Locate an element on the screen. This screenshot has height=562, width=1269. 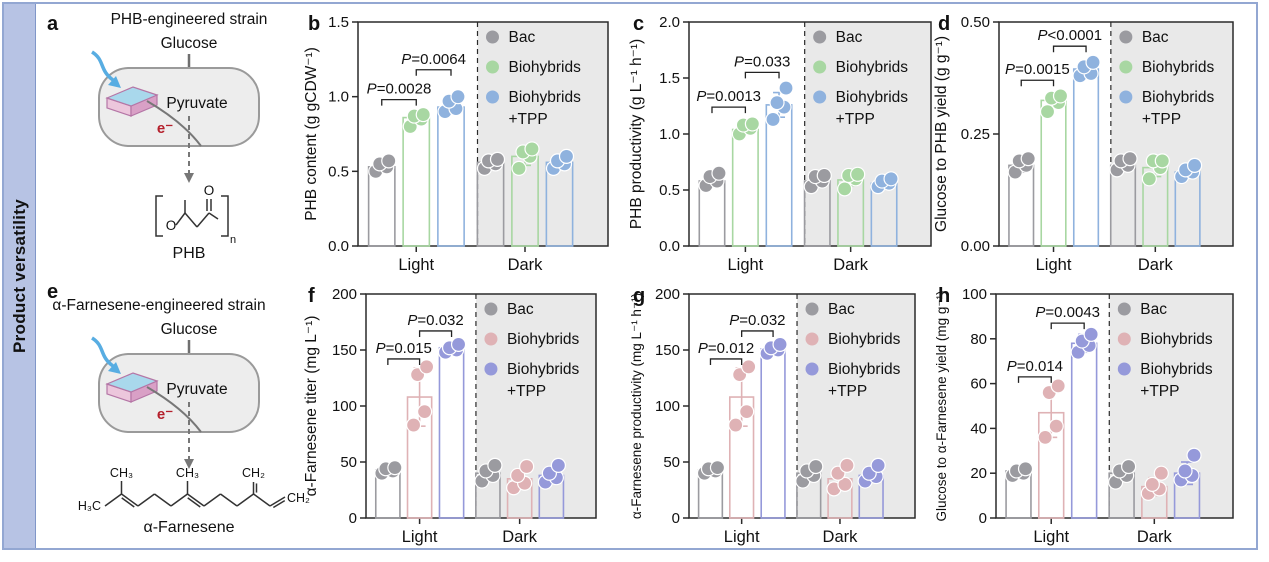
light-arrowhead is located at coordinates (114, 368).